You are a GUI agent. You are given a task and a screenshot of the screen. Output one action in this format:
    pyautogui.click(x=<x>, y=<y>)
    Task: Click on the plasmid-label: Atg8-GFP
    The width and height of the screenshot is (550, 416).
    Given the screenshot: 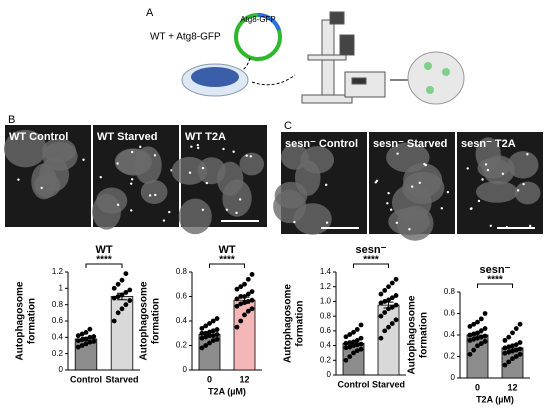 What is the action you would take?
    pyautogui.click(x=258, y=19)
    